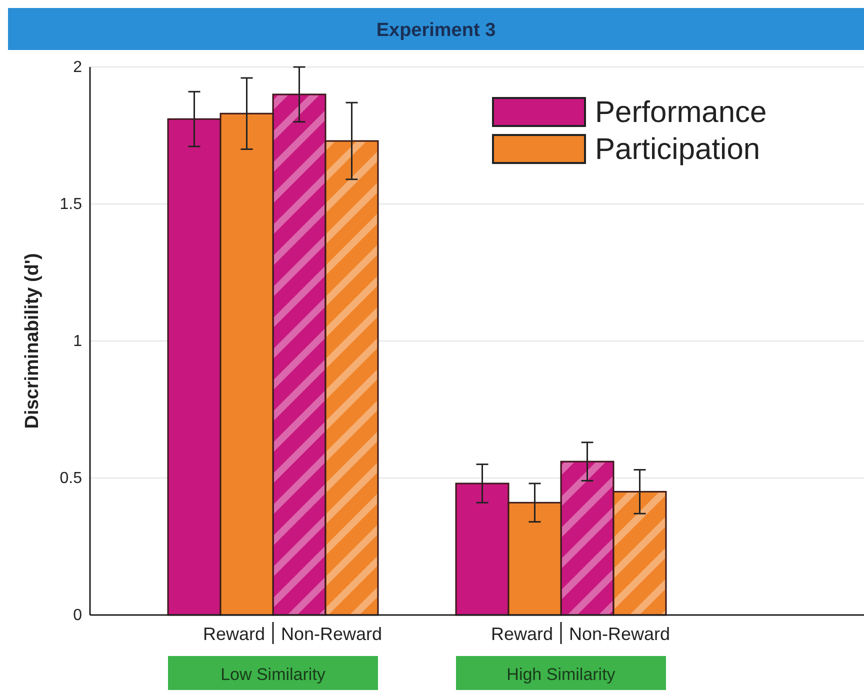  What do you see at coordinates (677, 149) in the screenshot?
I see `legend-label: Participation` at bounding box center [677, 149].